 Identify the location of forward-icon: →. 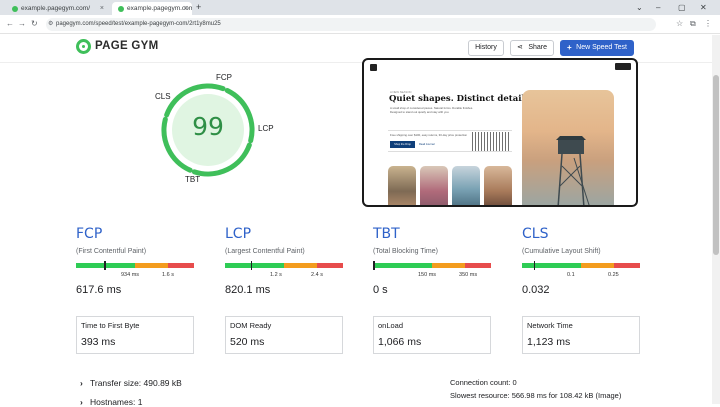
(22, 23).